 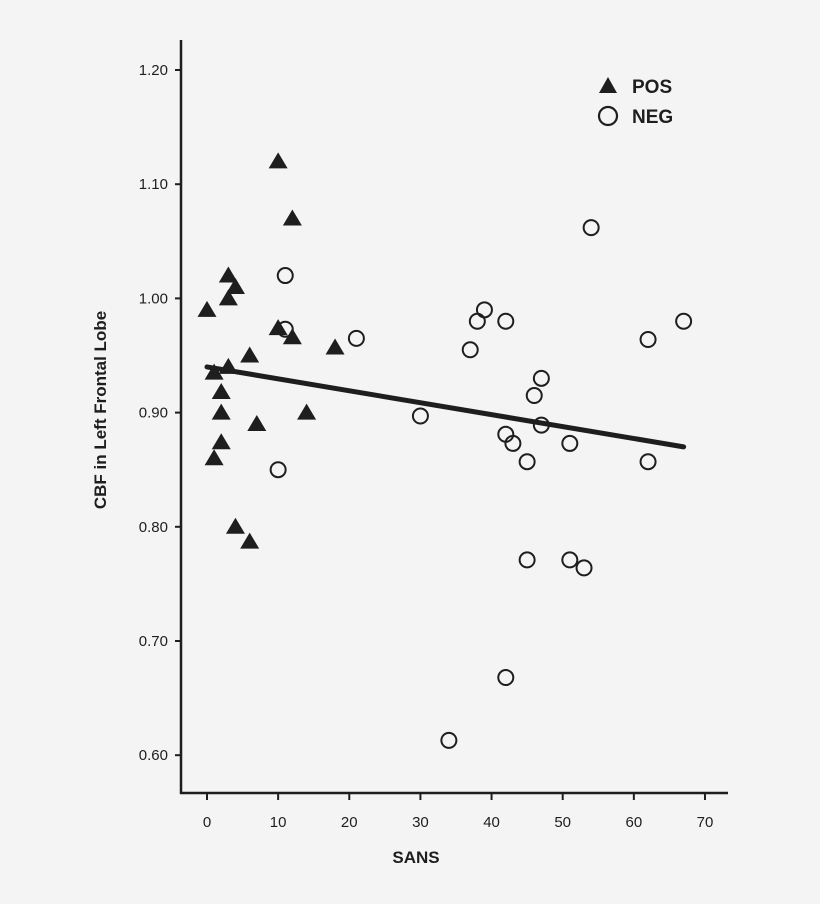 I want to click on x-axis-label: SANS, so click(x=415, y=857).